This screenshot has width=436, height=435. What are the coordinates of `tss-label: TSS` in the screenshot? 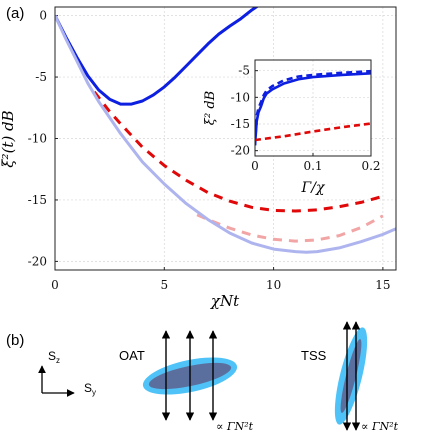 It's located at (314, 355).